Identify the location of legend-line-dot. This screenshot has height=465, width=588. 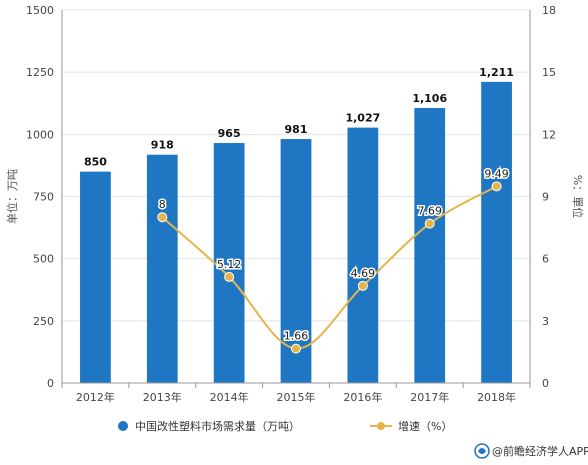
(381, 426).